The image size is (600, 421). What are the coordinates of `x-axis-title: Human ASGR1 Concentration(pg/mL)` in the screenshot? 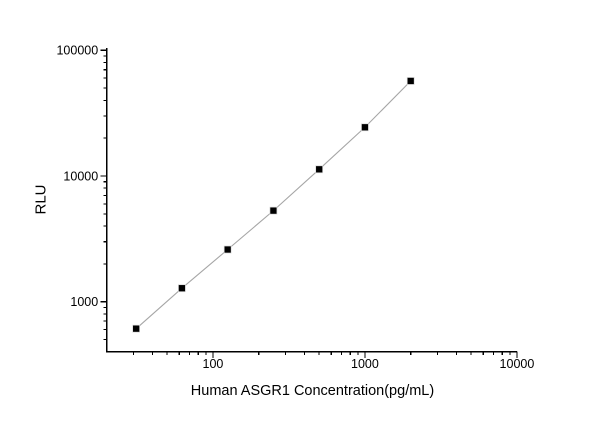 It's located at (312, 391).